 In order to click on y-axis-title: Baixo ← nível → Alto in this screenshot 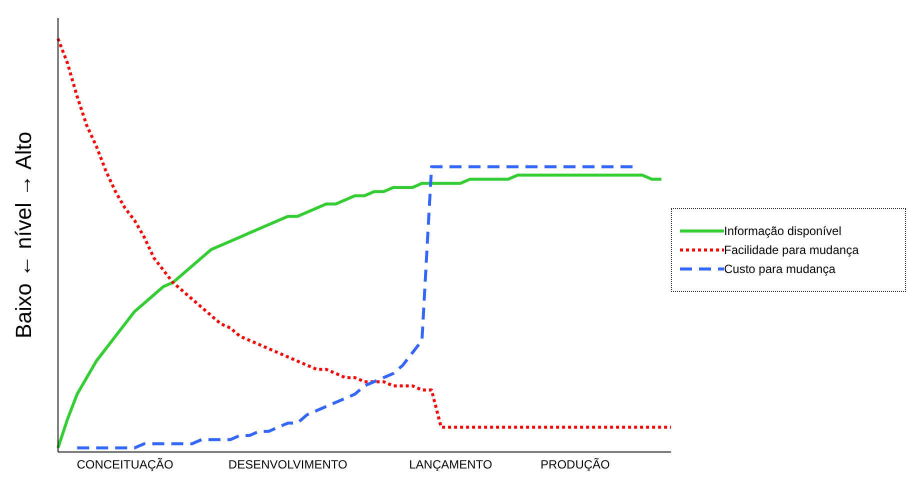, I will do `click(23, 235)`.